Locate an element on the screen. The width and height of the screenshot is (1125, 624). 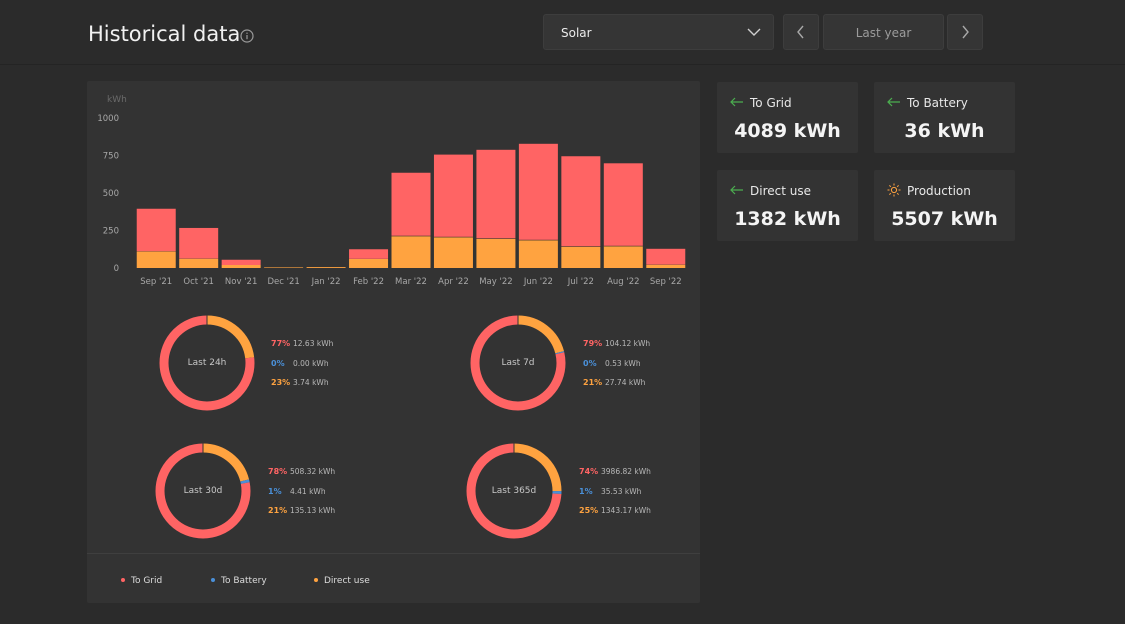
previous-period-button is located at coordinates (801, 32).